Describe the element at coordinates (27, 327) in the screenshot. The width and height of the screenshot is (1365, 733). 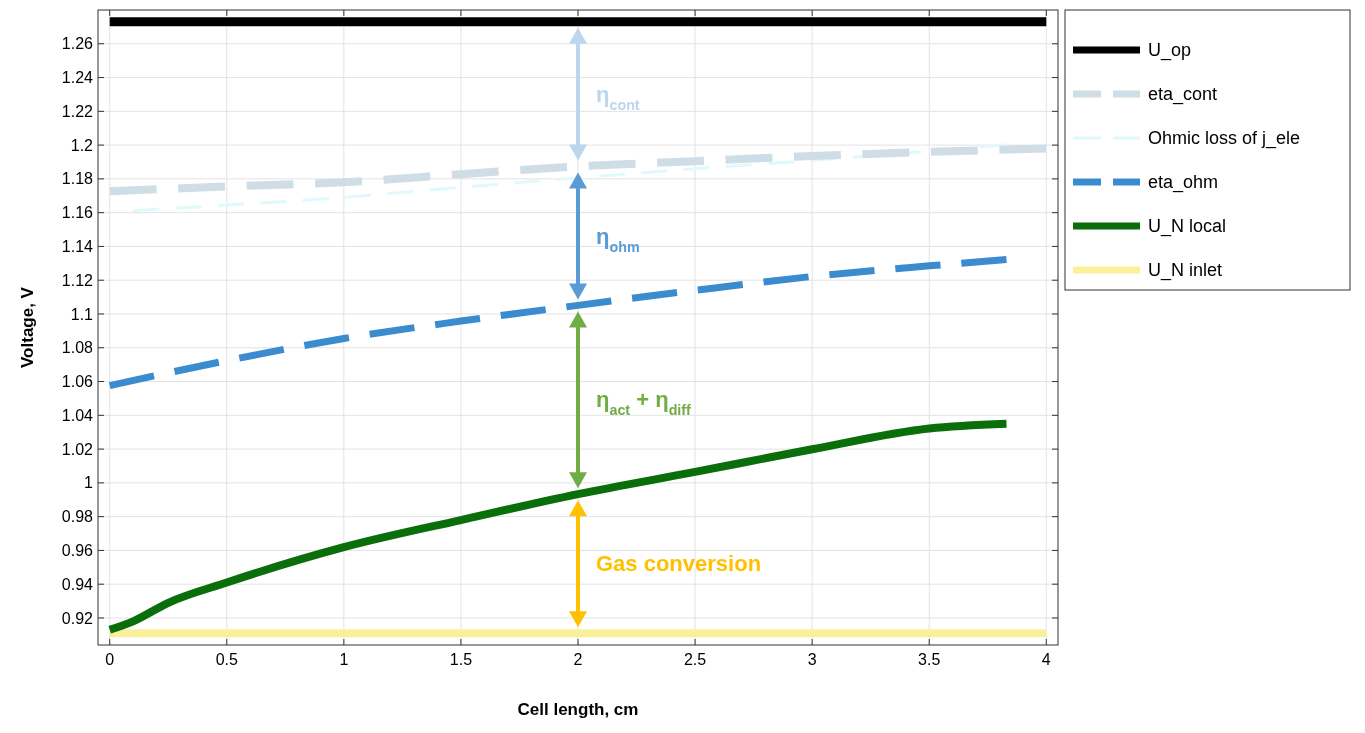
I see `y-axis-title: Voltage, V` at that location.